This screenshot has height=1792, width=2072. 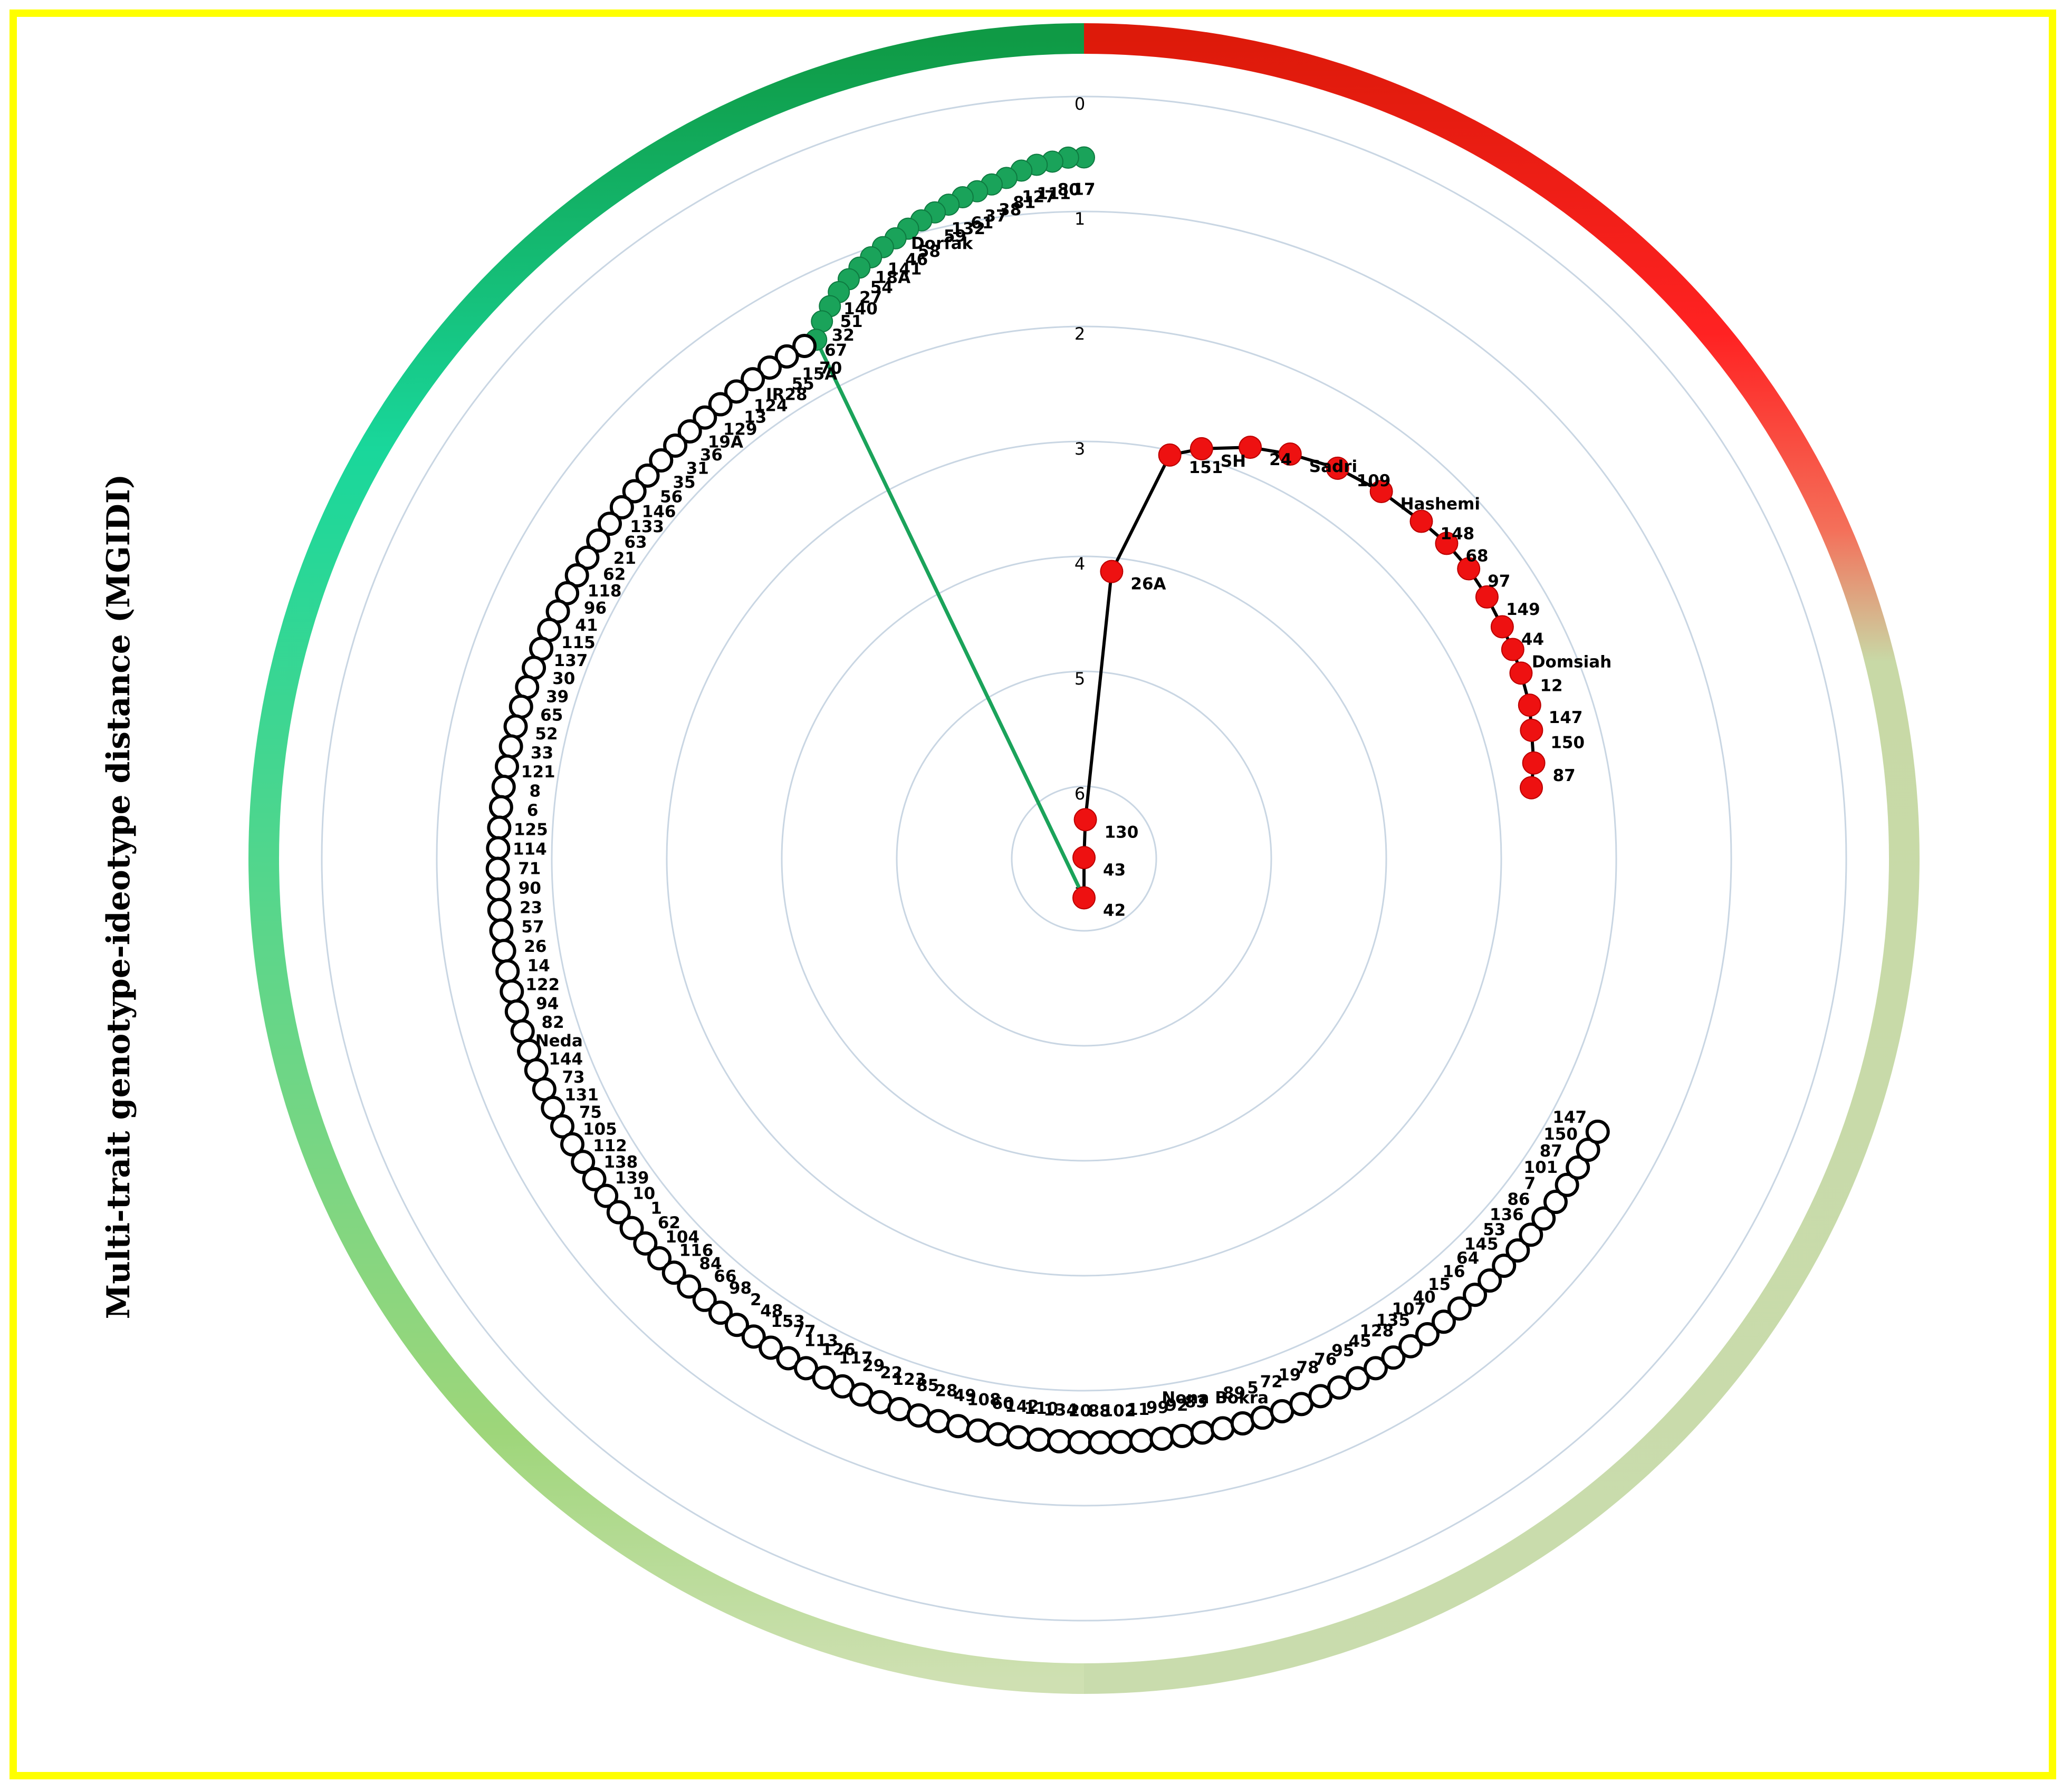 I want to click on genotype-label: 72, so click(x=1271, y=1381).